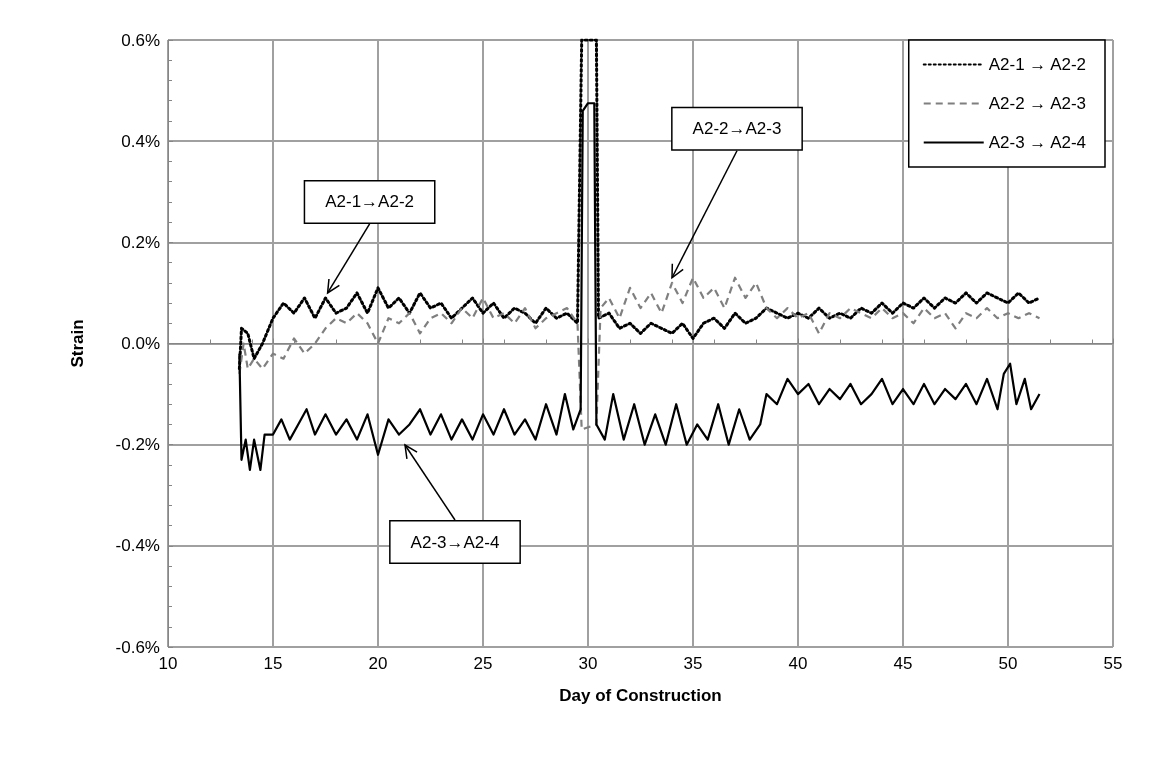 The image size is (1151, 765). Describe the element at coordinates (1037, 103) in the screenshot. I see `legend-label: A2-2 → A2-3` at that location.